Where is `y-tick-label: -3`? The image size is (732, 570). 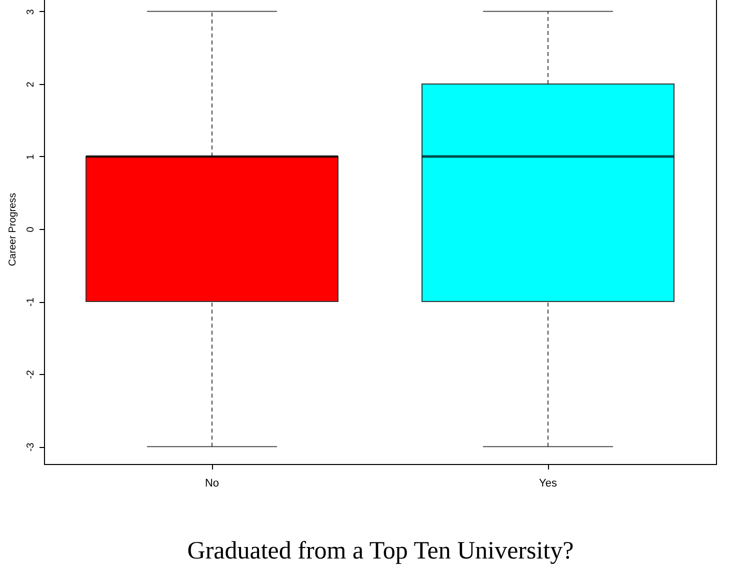
y-tick-label: -3 is located at coordinates (31, 447).